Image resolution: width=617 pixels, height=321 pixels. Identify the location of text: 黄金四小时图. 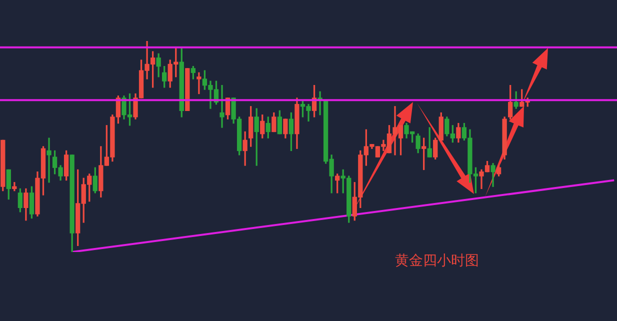
(437, 261).